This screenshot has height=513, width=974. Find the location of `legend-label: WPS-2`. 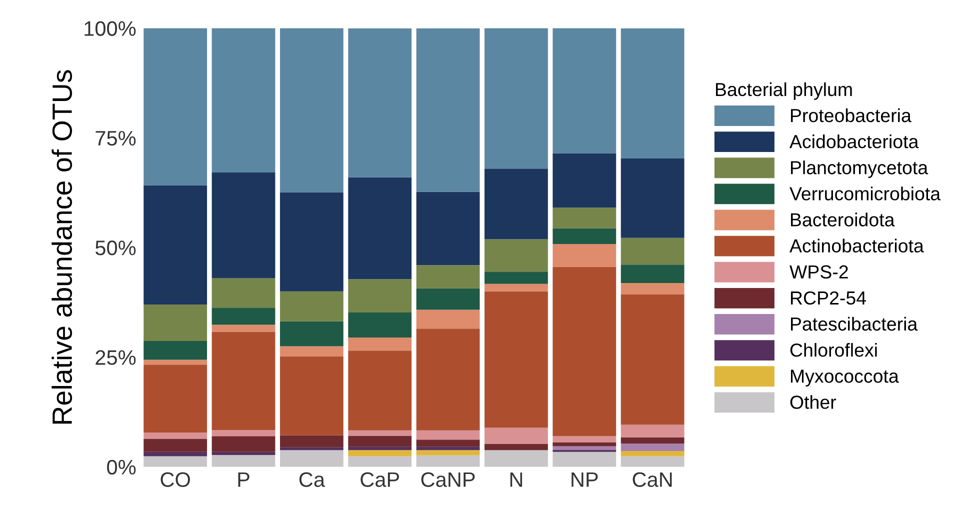

legend-label: WPS-2 is located at coordinates (819, 272).